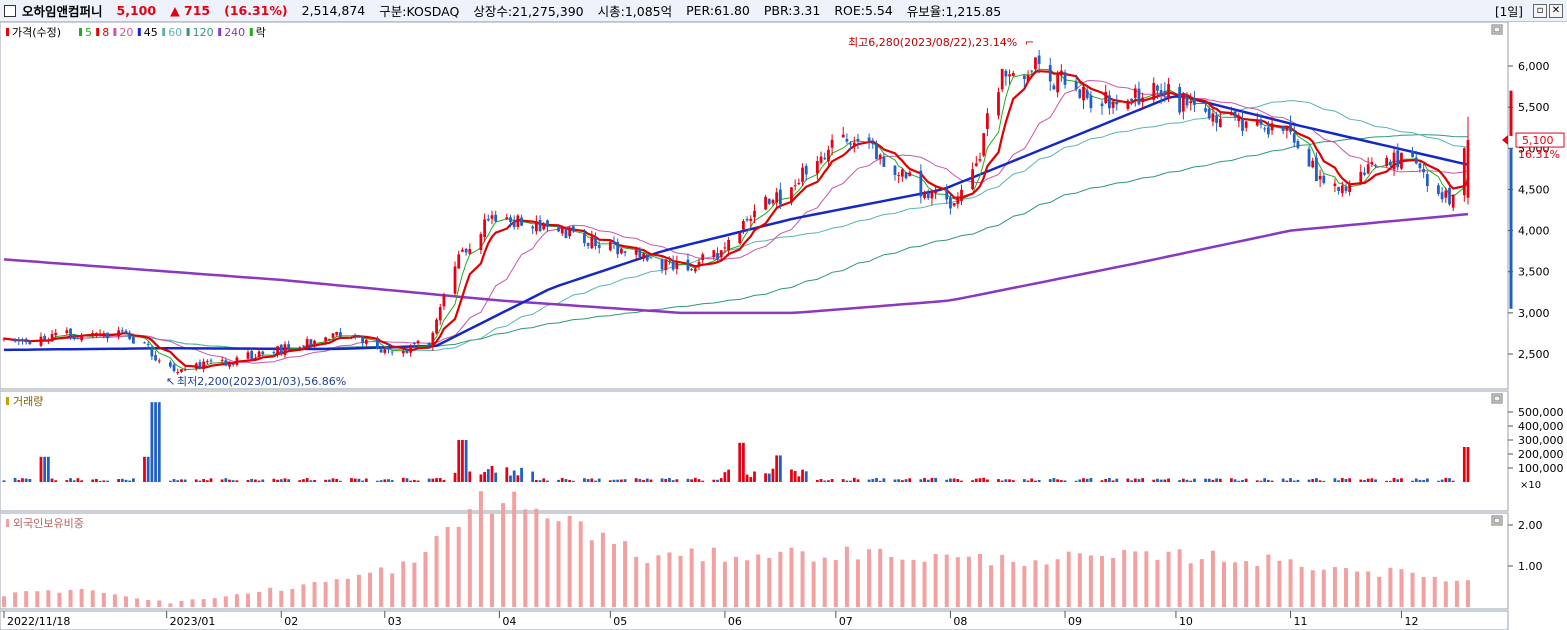  What do you see at coordinates (10, 10) in the screenshot?
I see `select-checkbox` at bounding box center [10, 10].